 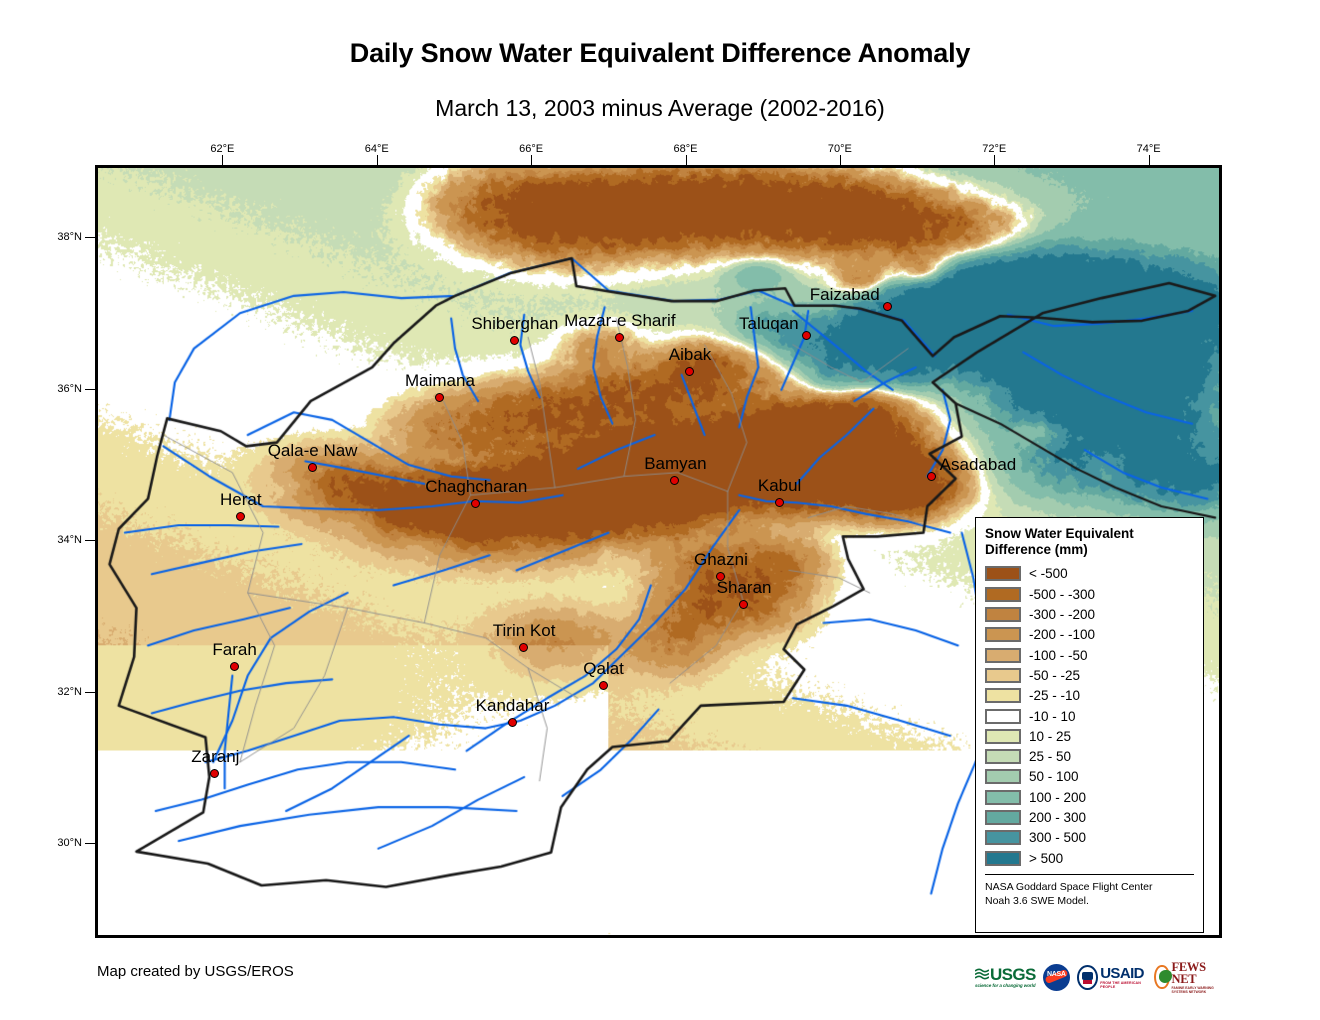 I want to click on legend-label: 50 - 100, so click(x=1054, y=777).